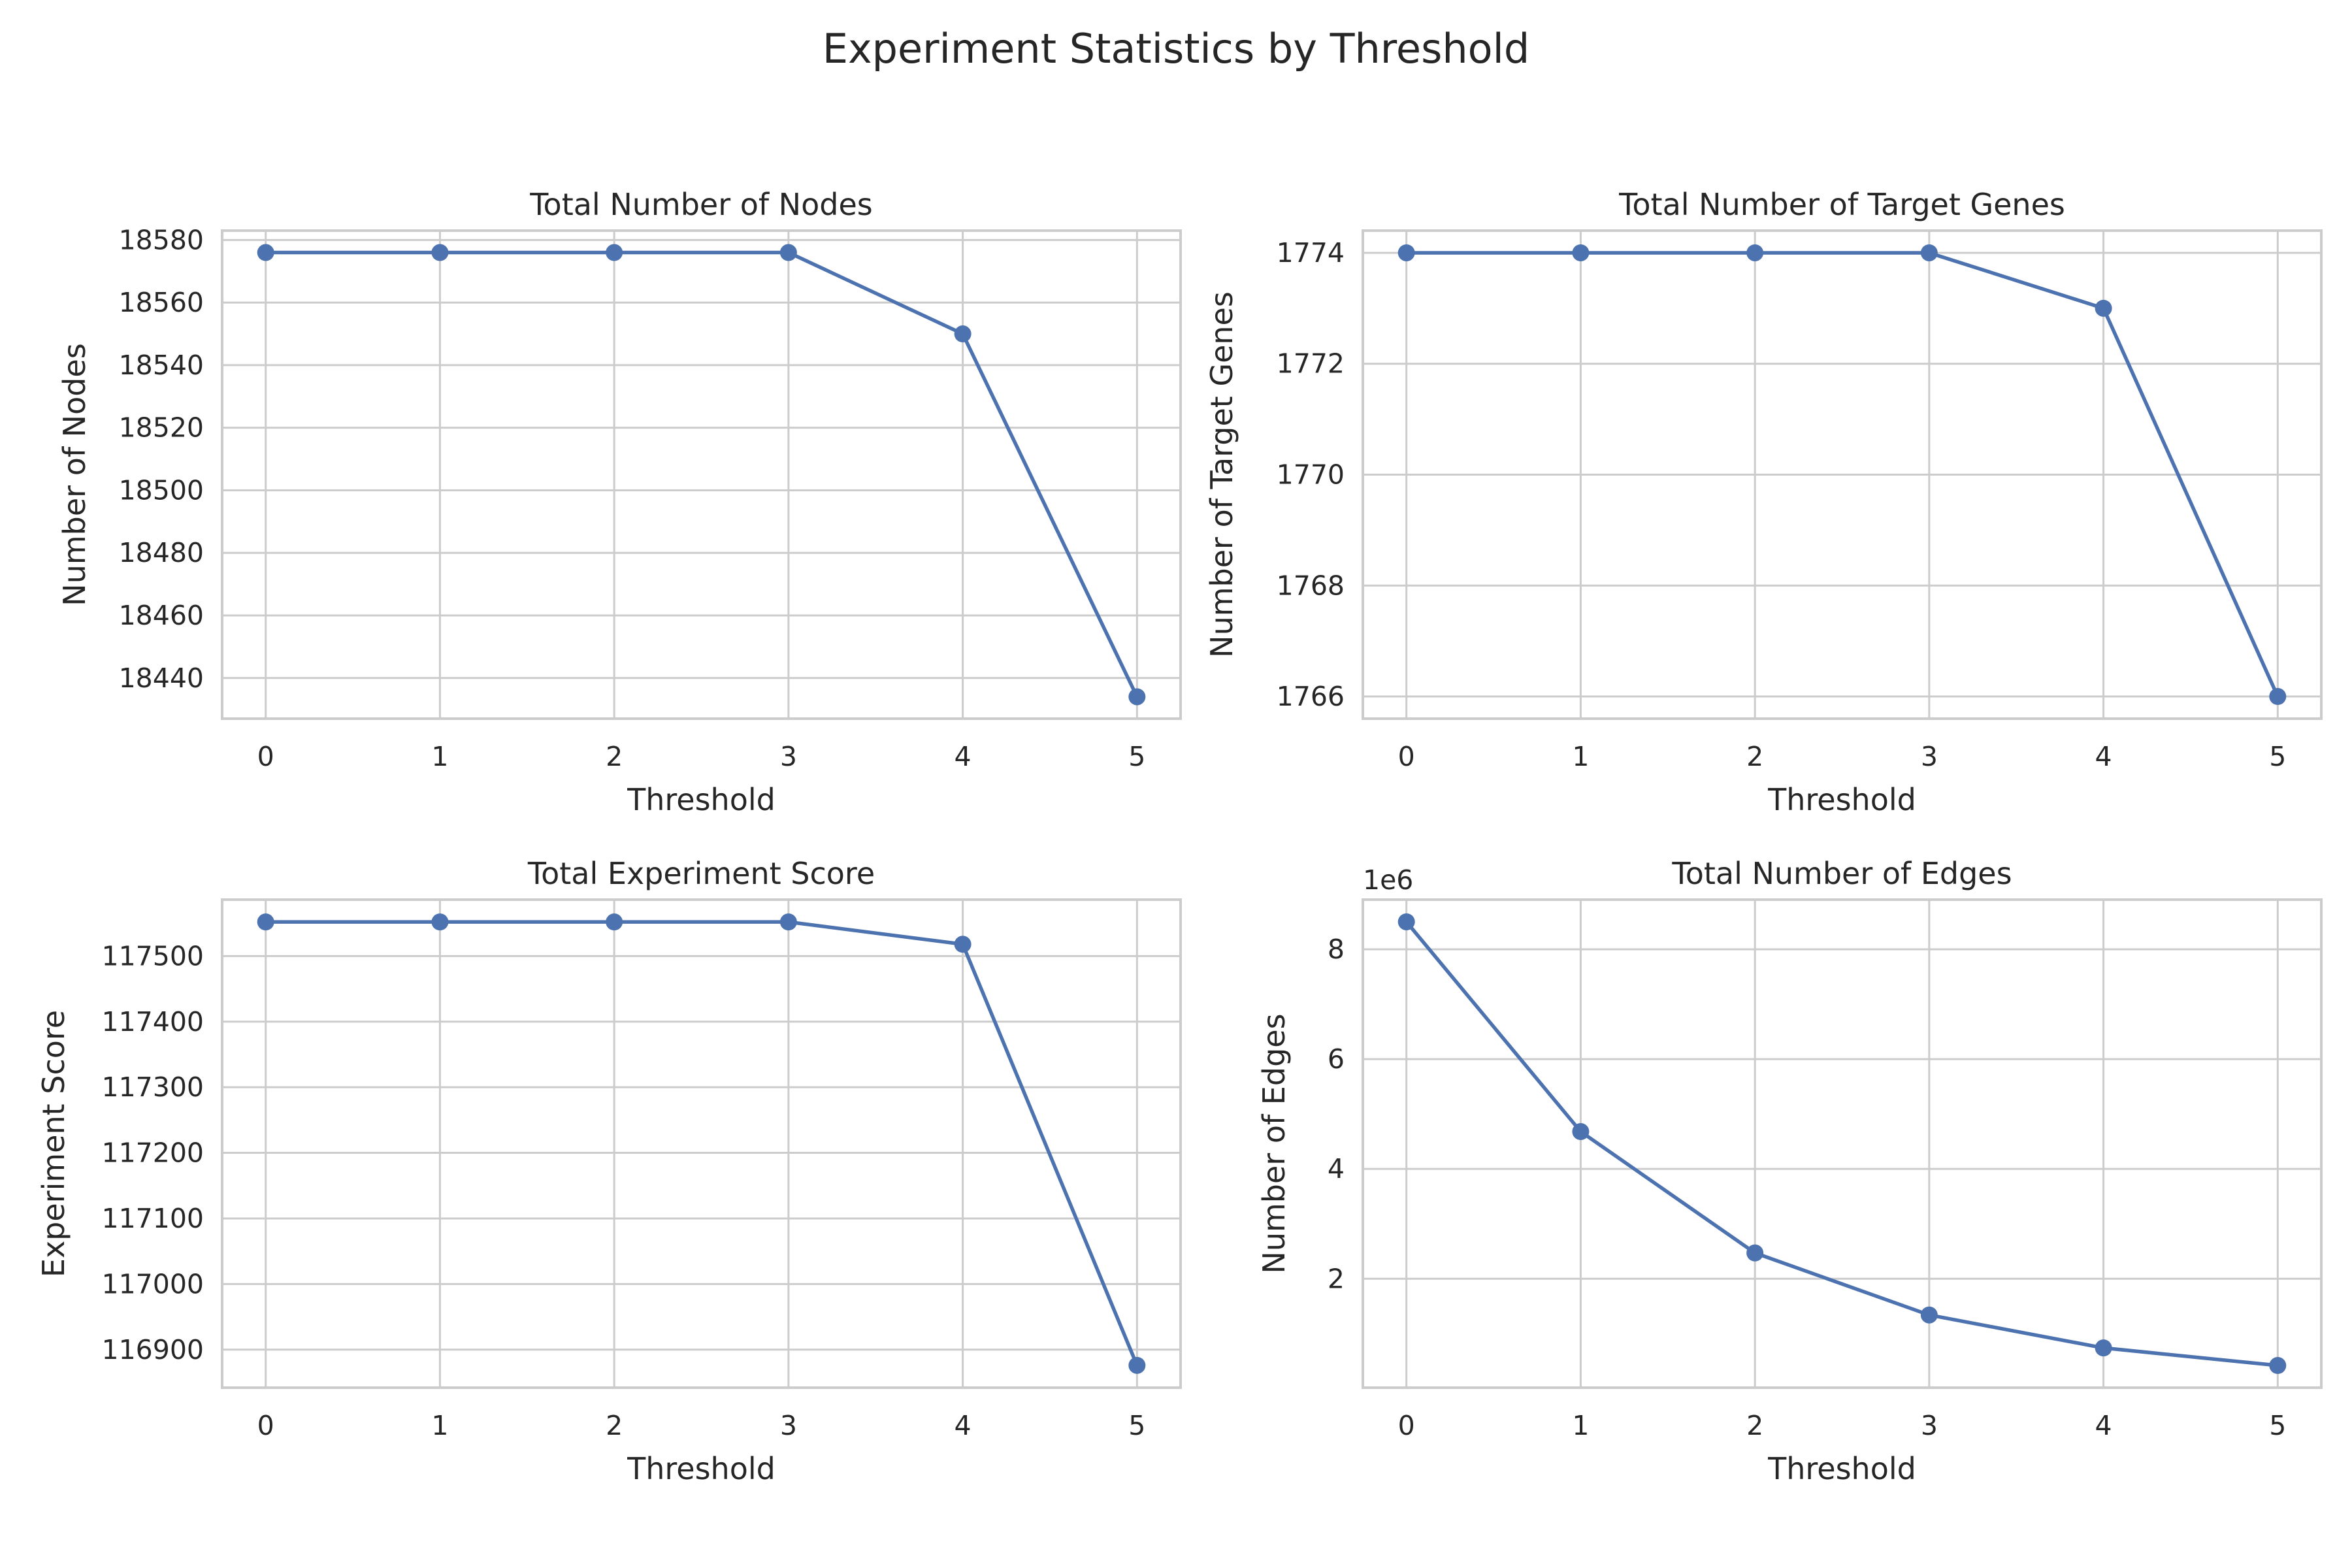 Image resolution: width=2352 pixels, height=1568 pixels. What do you see at coordinates (152, 1021) in the screenshot?
I see `y-tick-label: 117400` at bounding box center [152, 1021].